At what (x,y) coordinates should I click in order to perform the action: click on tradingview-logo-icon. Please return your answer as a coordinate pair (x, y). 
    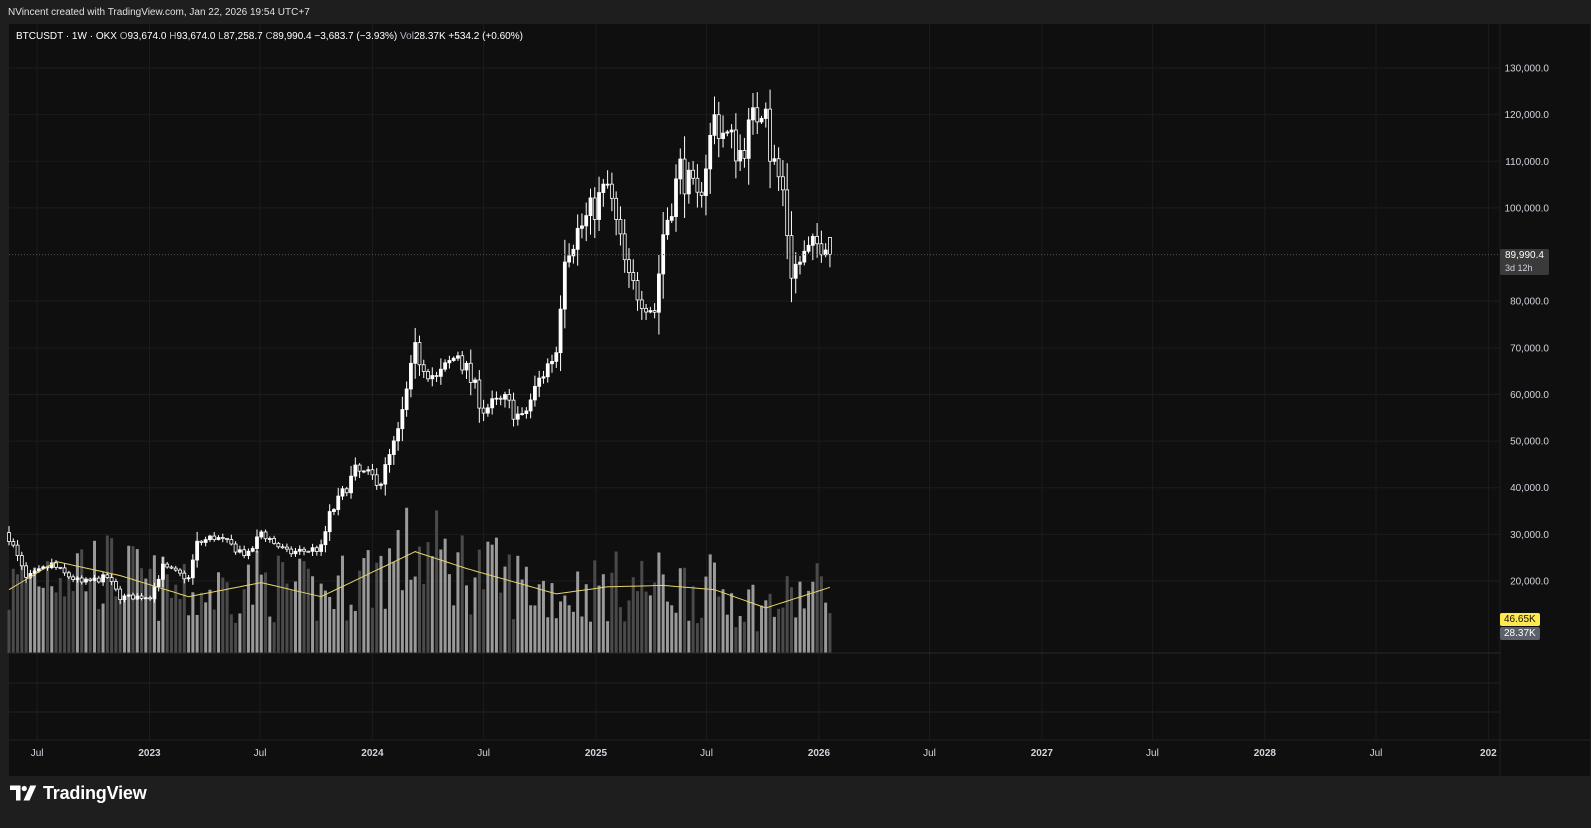
    Looking at the image, I should click on (23, 793).